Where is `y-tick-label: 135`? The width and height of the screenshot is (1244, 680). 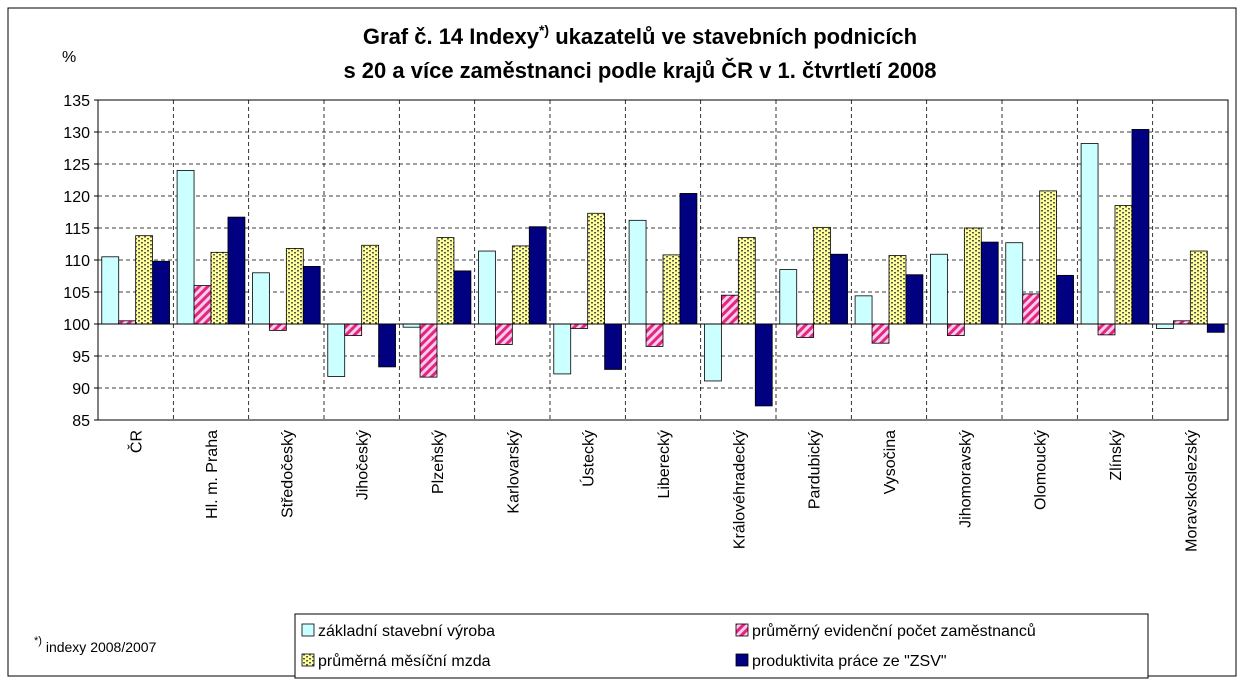
y-tick-label: 135 is located at coordinates (76, 101).